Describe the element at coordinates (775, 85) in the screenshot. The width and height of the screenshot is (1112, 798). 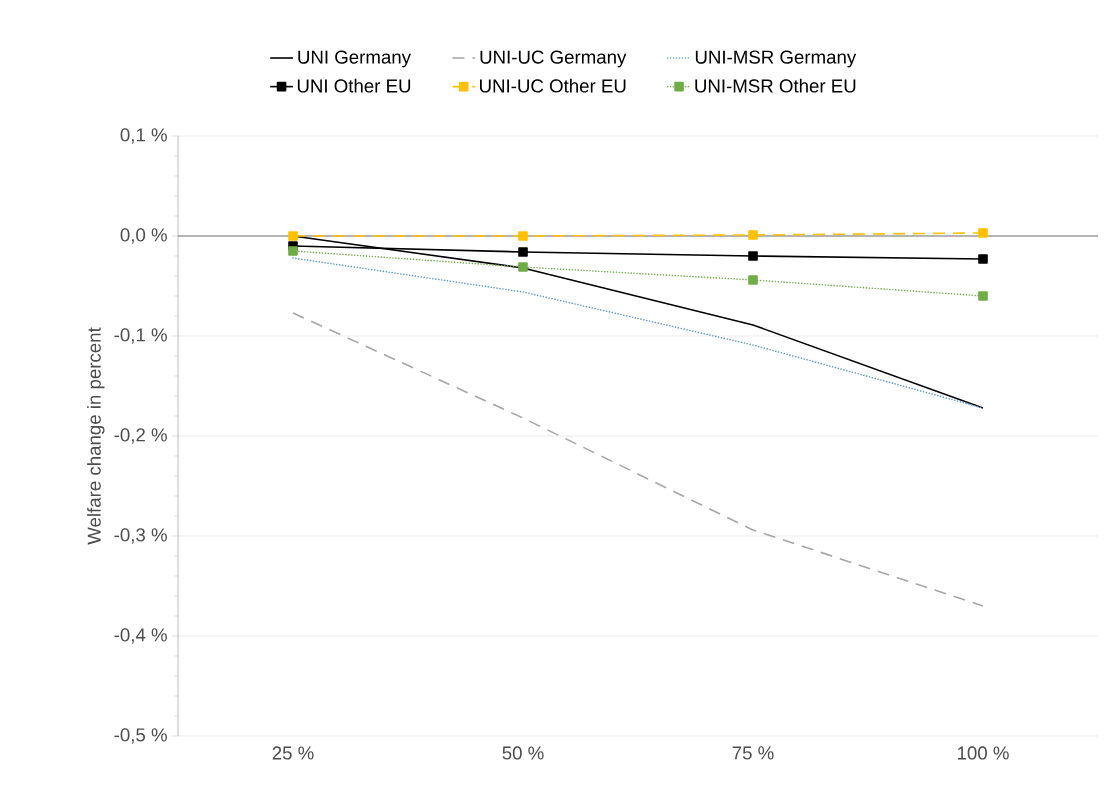
I see `legend-label: UNI-MSR Other EU` at that location.